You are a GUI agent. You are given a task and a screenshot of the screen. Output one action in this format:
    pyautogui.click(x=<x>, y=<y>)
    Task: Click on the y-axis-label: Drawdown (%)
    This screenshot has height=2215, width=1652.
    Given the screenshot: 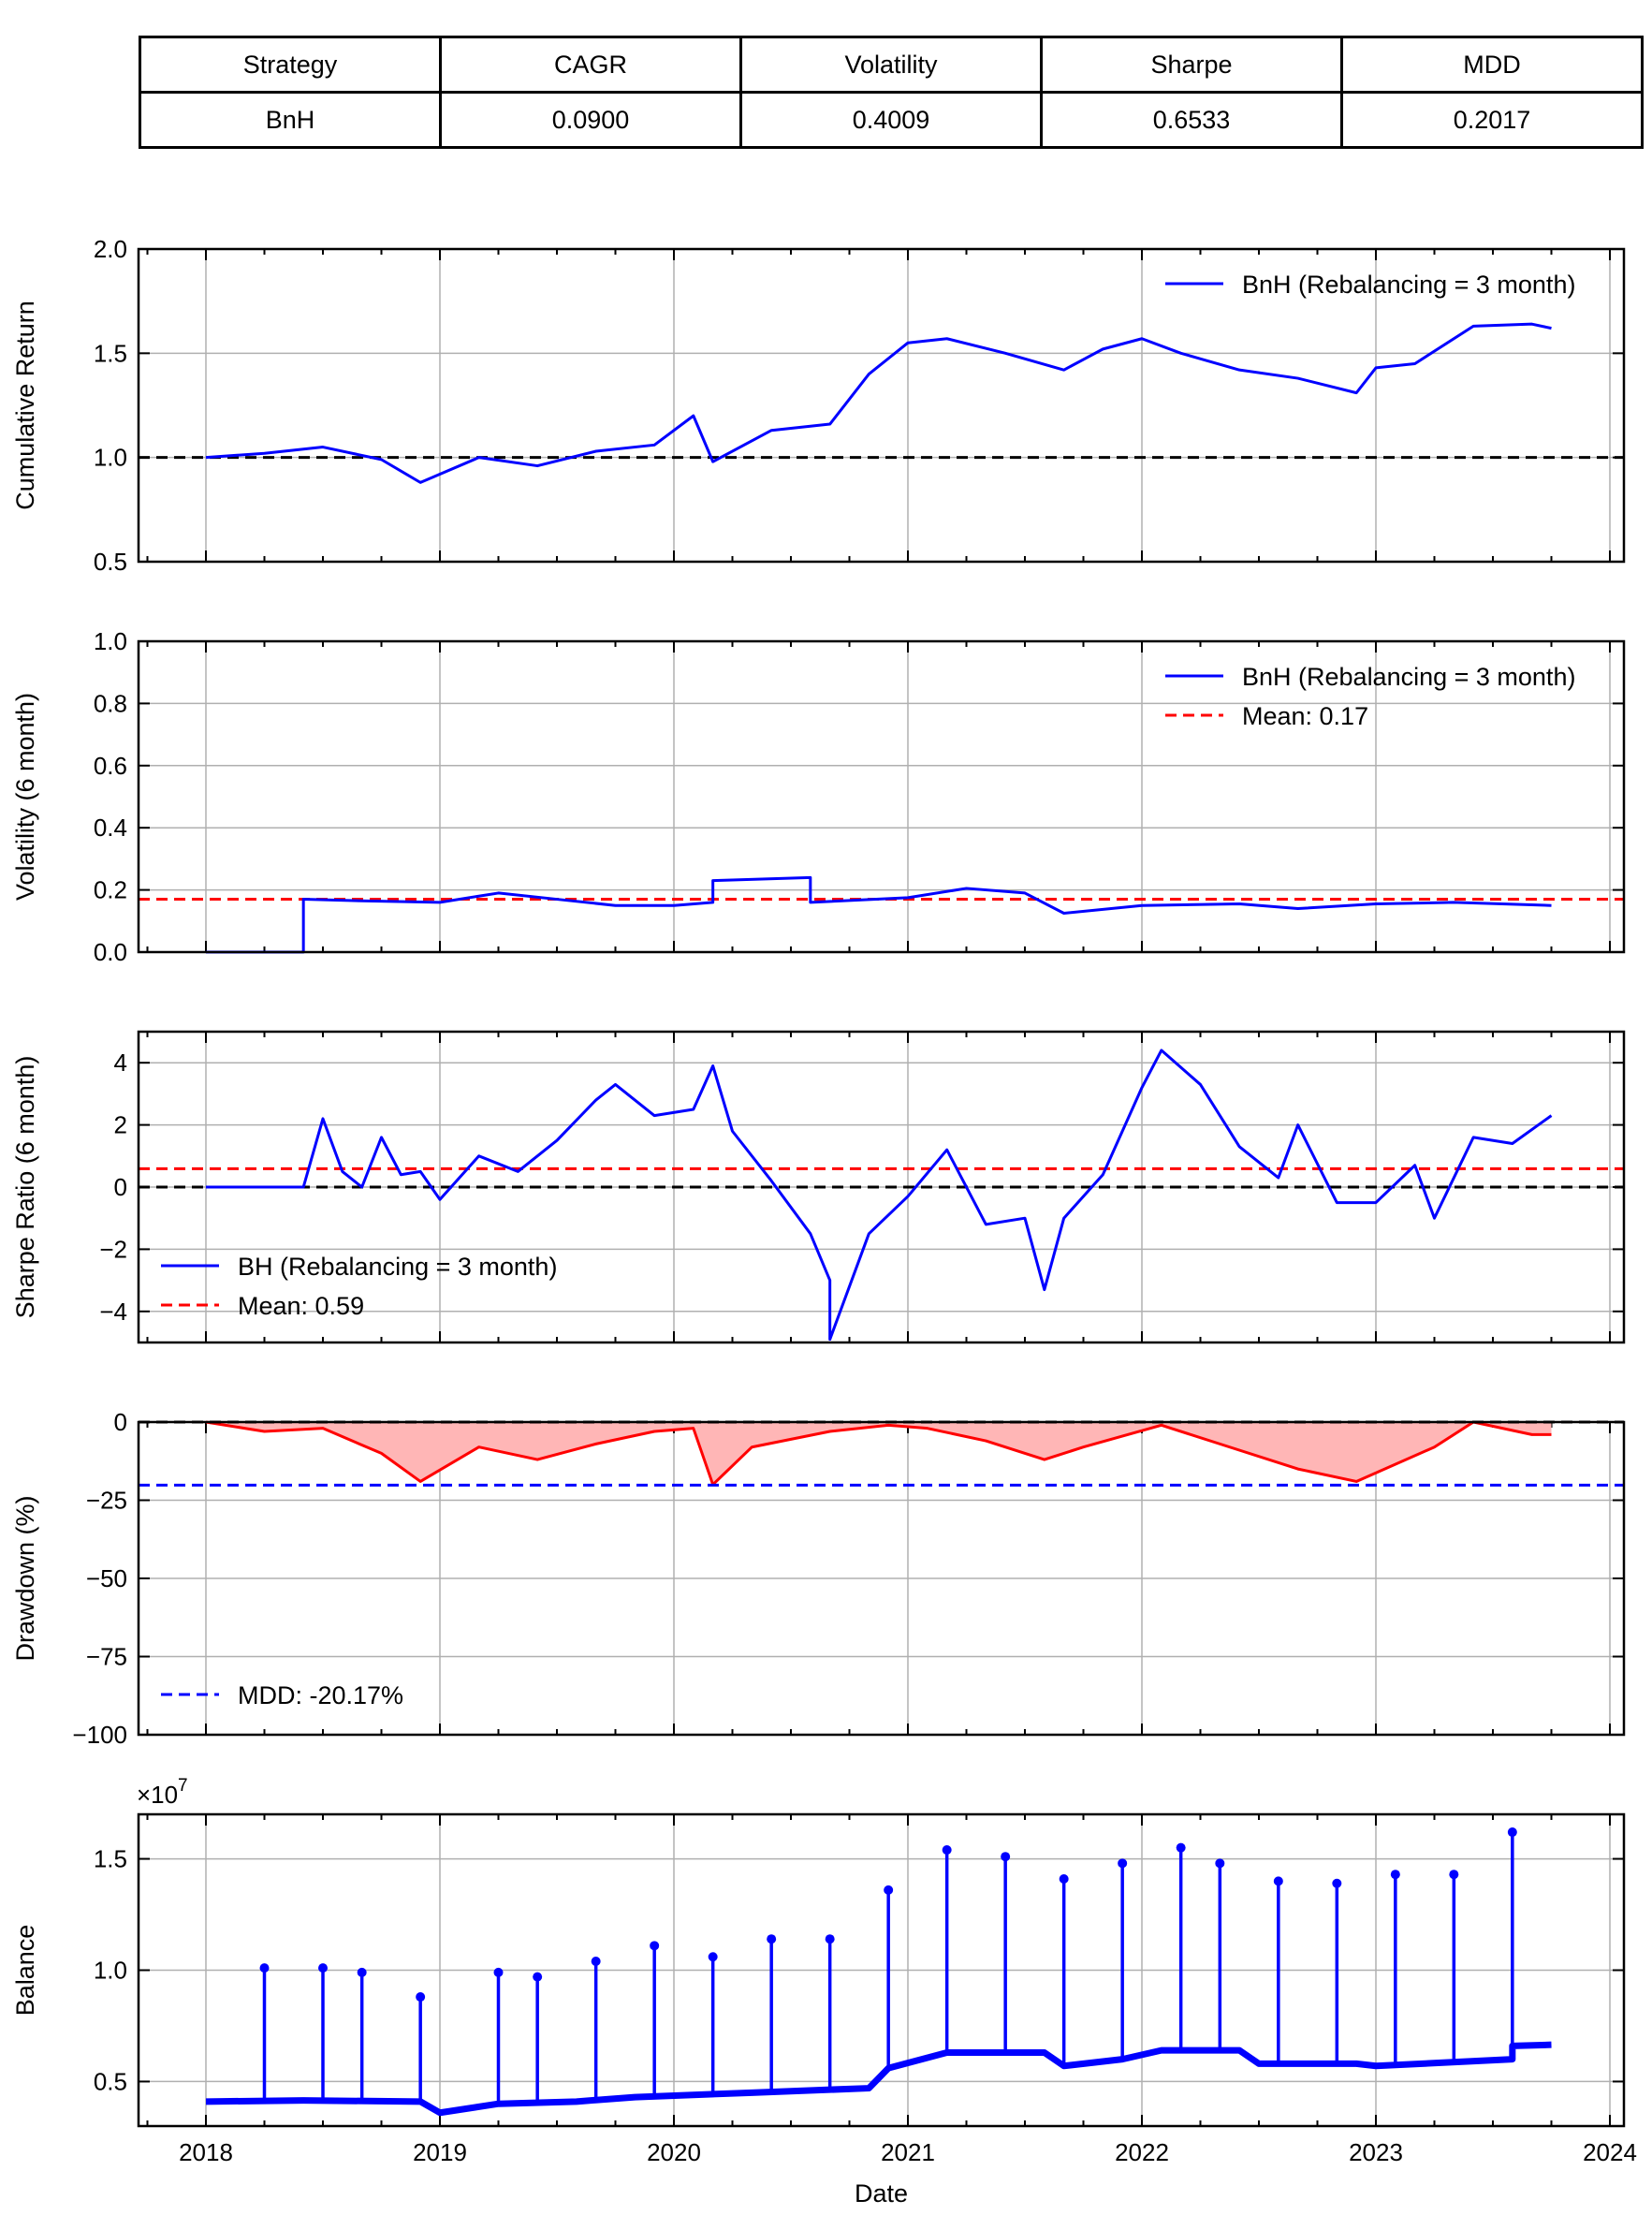 What is the action you would take?
    pyautogui.click(x=25, y=1578)
    